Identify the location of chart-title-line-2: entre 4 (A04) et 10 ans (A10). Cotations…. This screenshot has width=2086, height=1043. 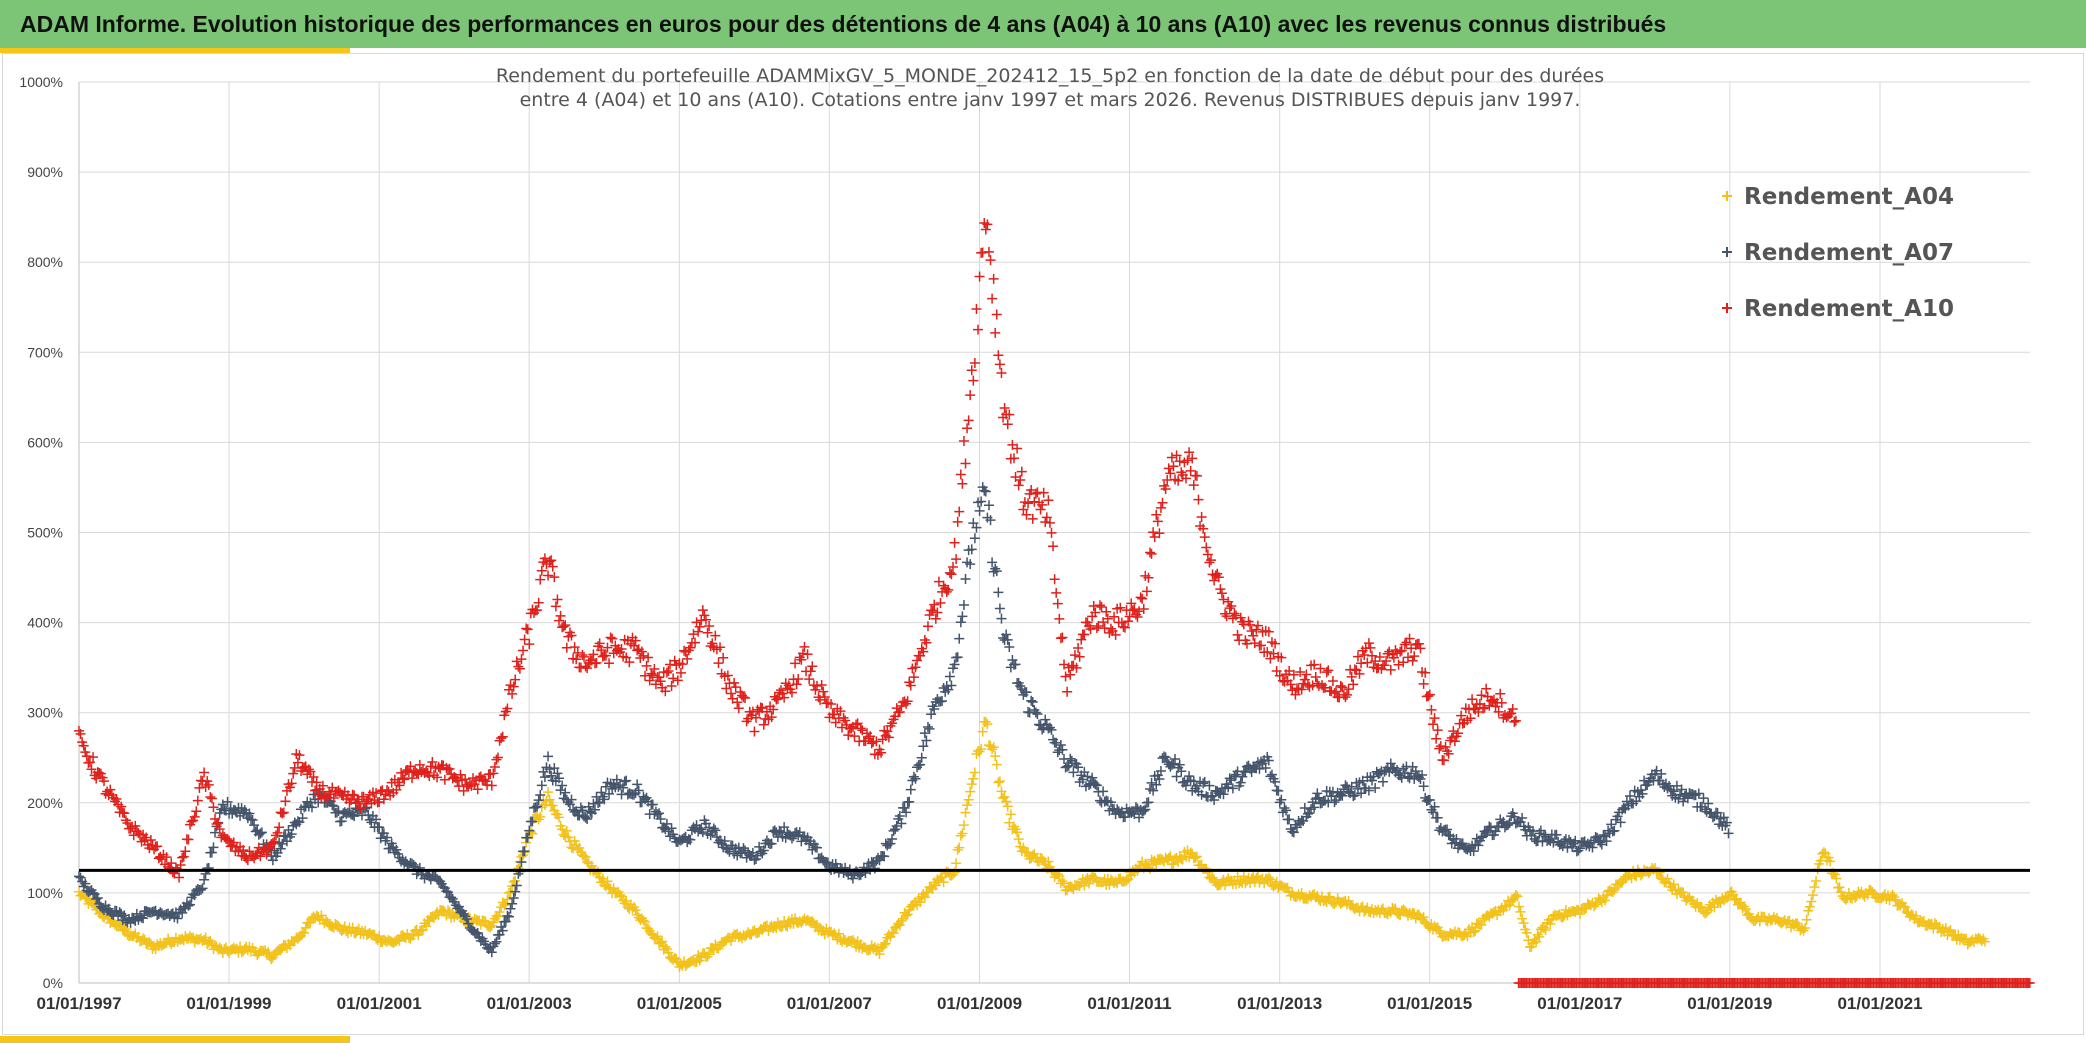
(1050, 100).